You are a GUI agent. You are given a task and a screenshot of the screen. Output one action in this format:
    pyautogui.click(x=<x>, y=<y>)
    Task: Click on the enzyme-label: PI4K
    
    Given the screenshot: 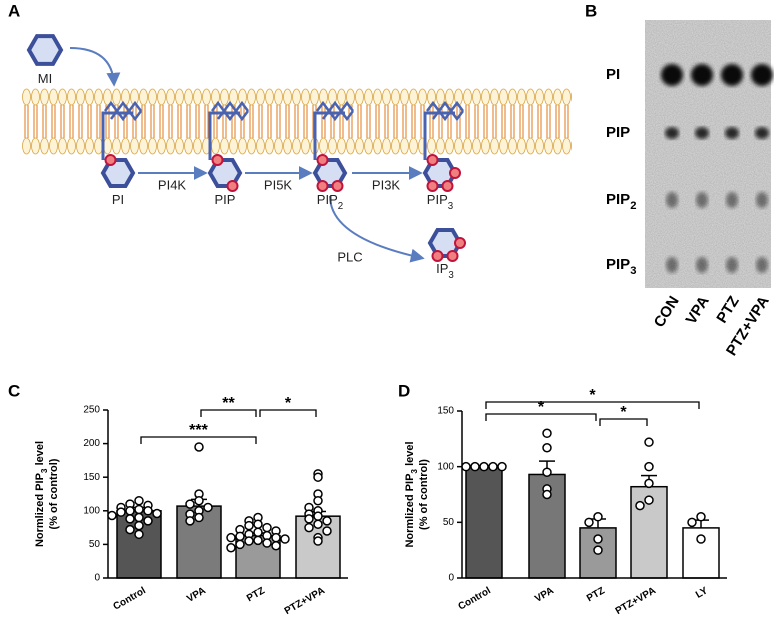 What is the action you would take?
    pyautogui.click(x=172, y=184)
    